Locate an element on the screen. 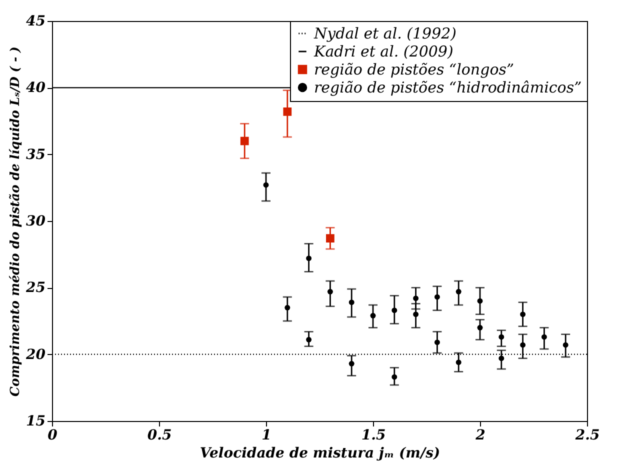  legend-label: Kadri et al. (2009) is located at coordinates (383, 51).